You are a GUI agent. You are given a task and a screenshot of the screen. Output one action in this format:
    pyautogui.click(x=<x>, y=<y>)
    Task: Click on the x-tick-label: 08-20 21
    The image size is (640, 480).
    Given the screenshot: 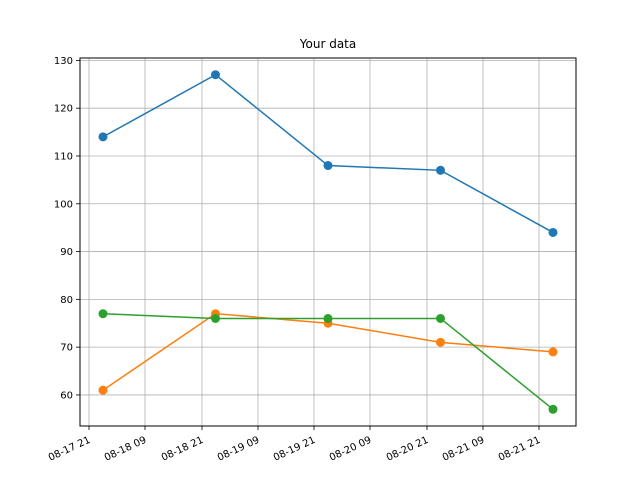 What is the action you would take?
    pyautogui.click(x=407, y=449)
    